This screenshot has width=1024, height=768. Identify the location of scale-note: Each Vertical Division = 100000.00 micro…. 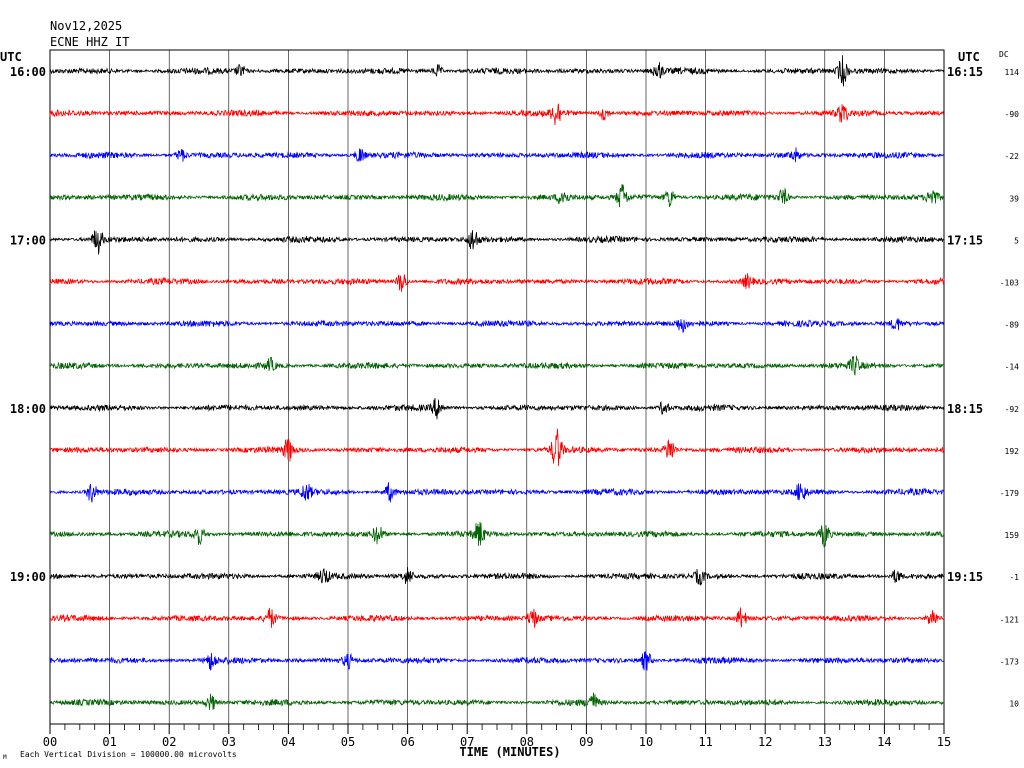
(128, 754).